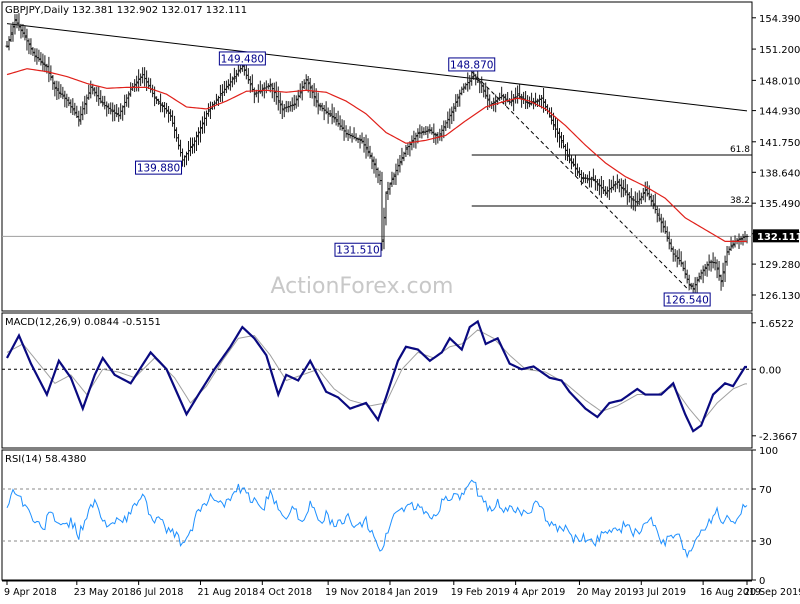 The height and width of the screenshot is (604, 800). Describe the element at coordinates (778, 437) in the screenshot. I see `macd-y-tick-label: -2.3667` at that location.